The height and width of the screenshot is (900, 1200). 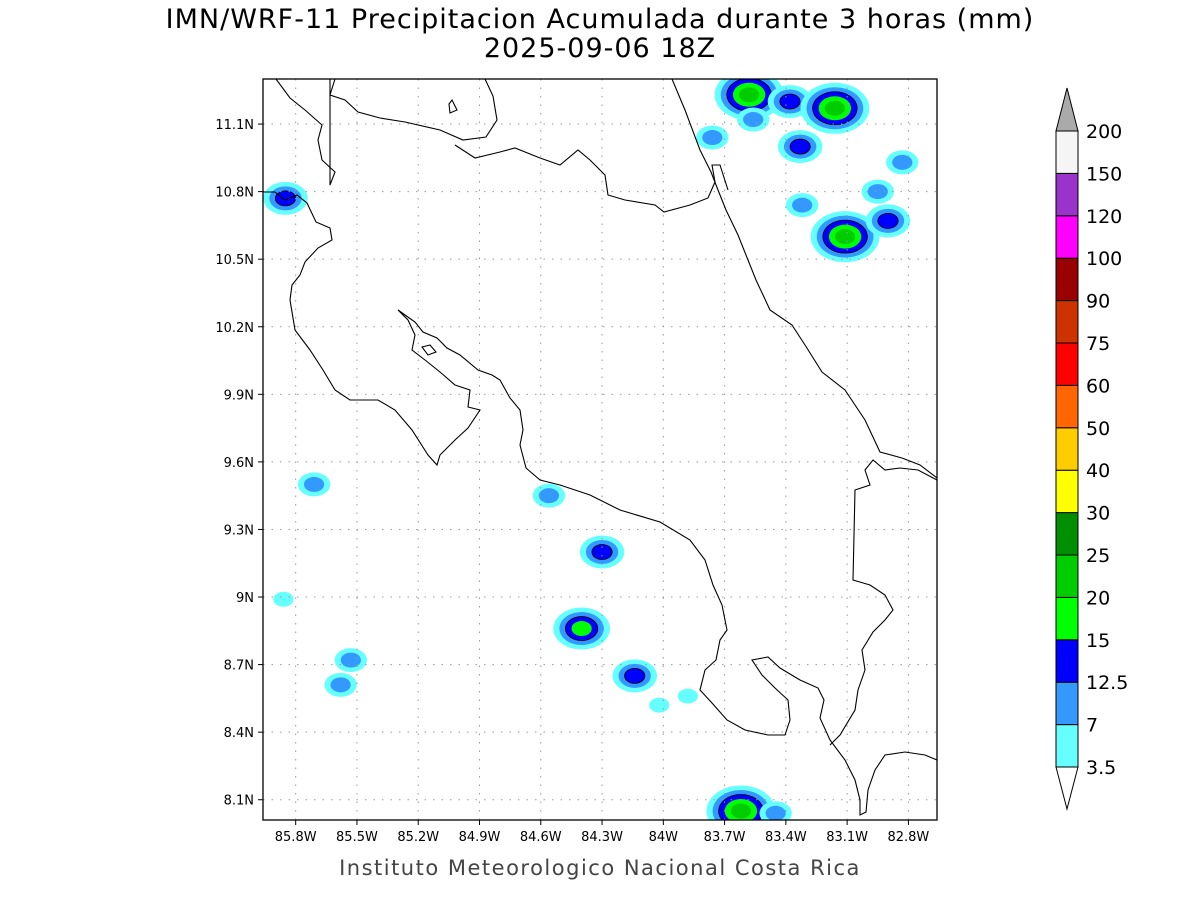 I want to click on lon-tick-label: 83.4W, so click(x=786, y=837).